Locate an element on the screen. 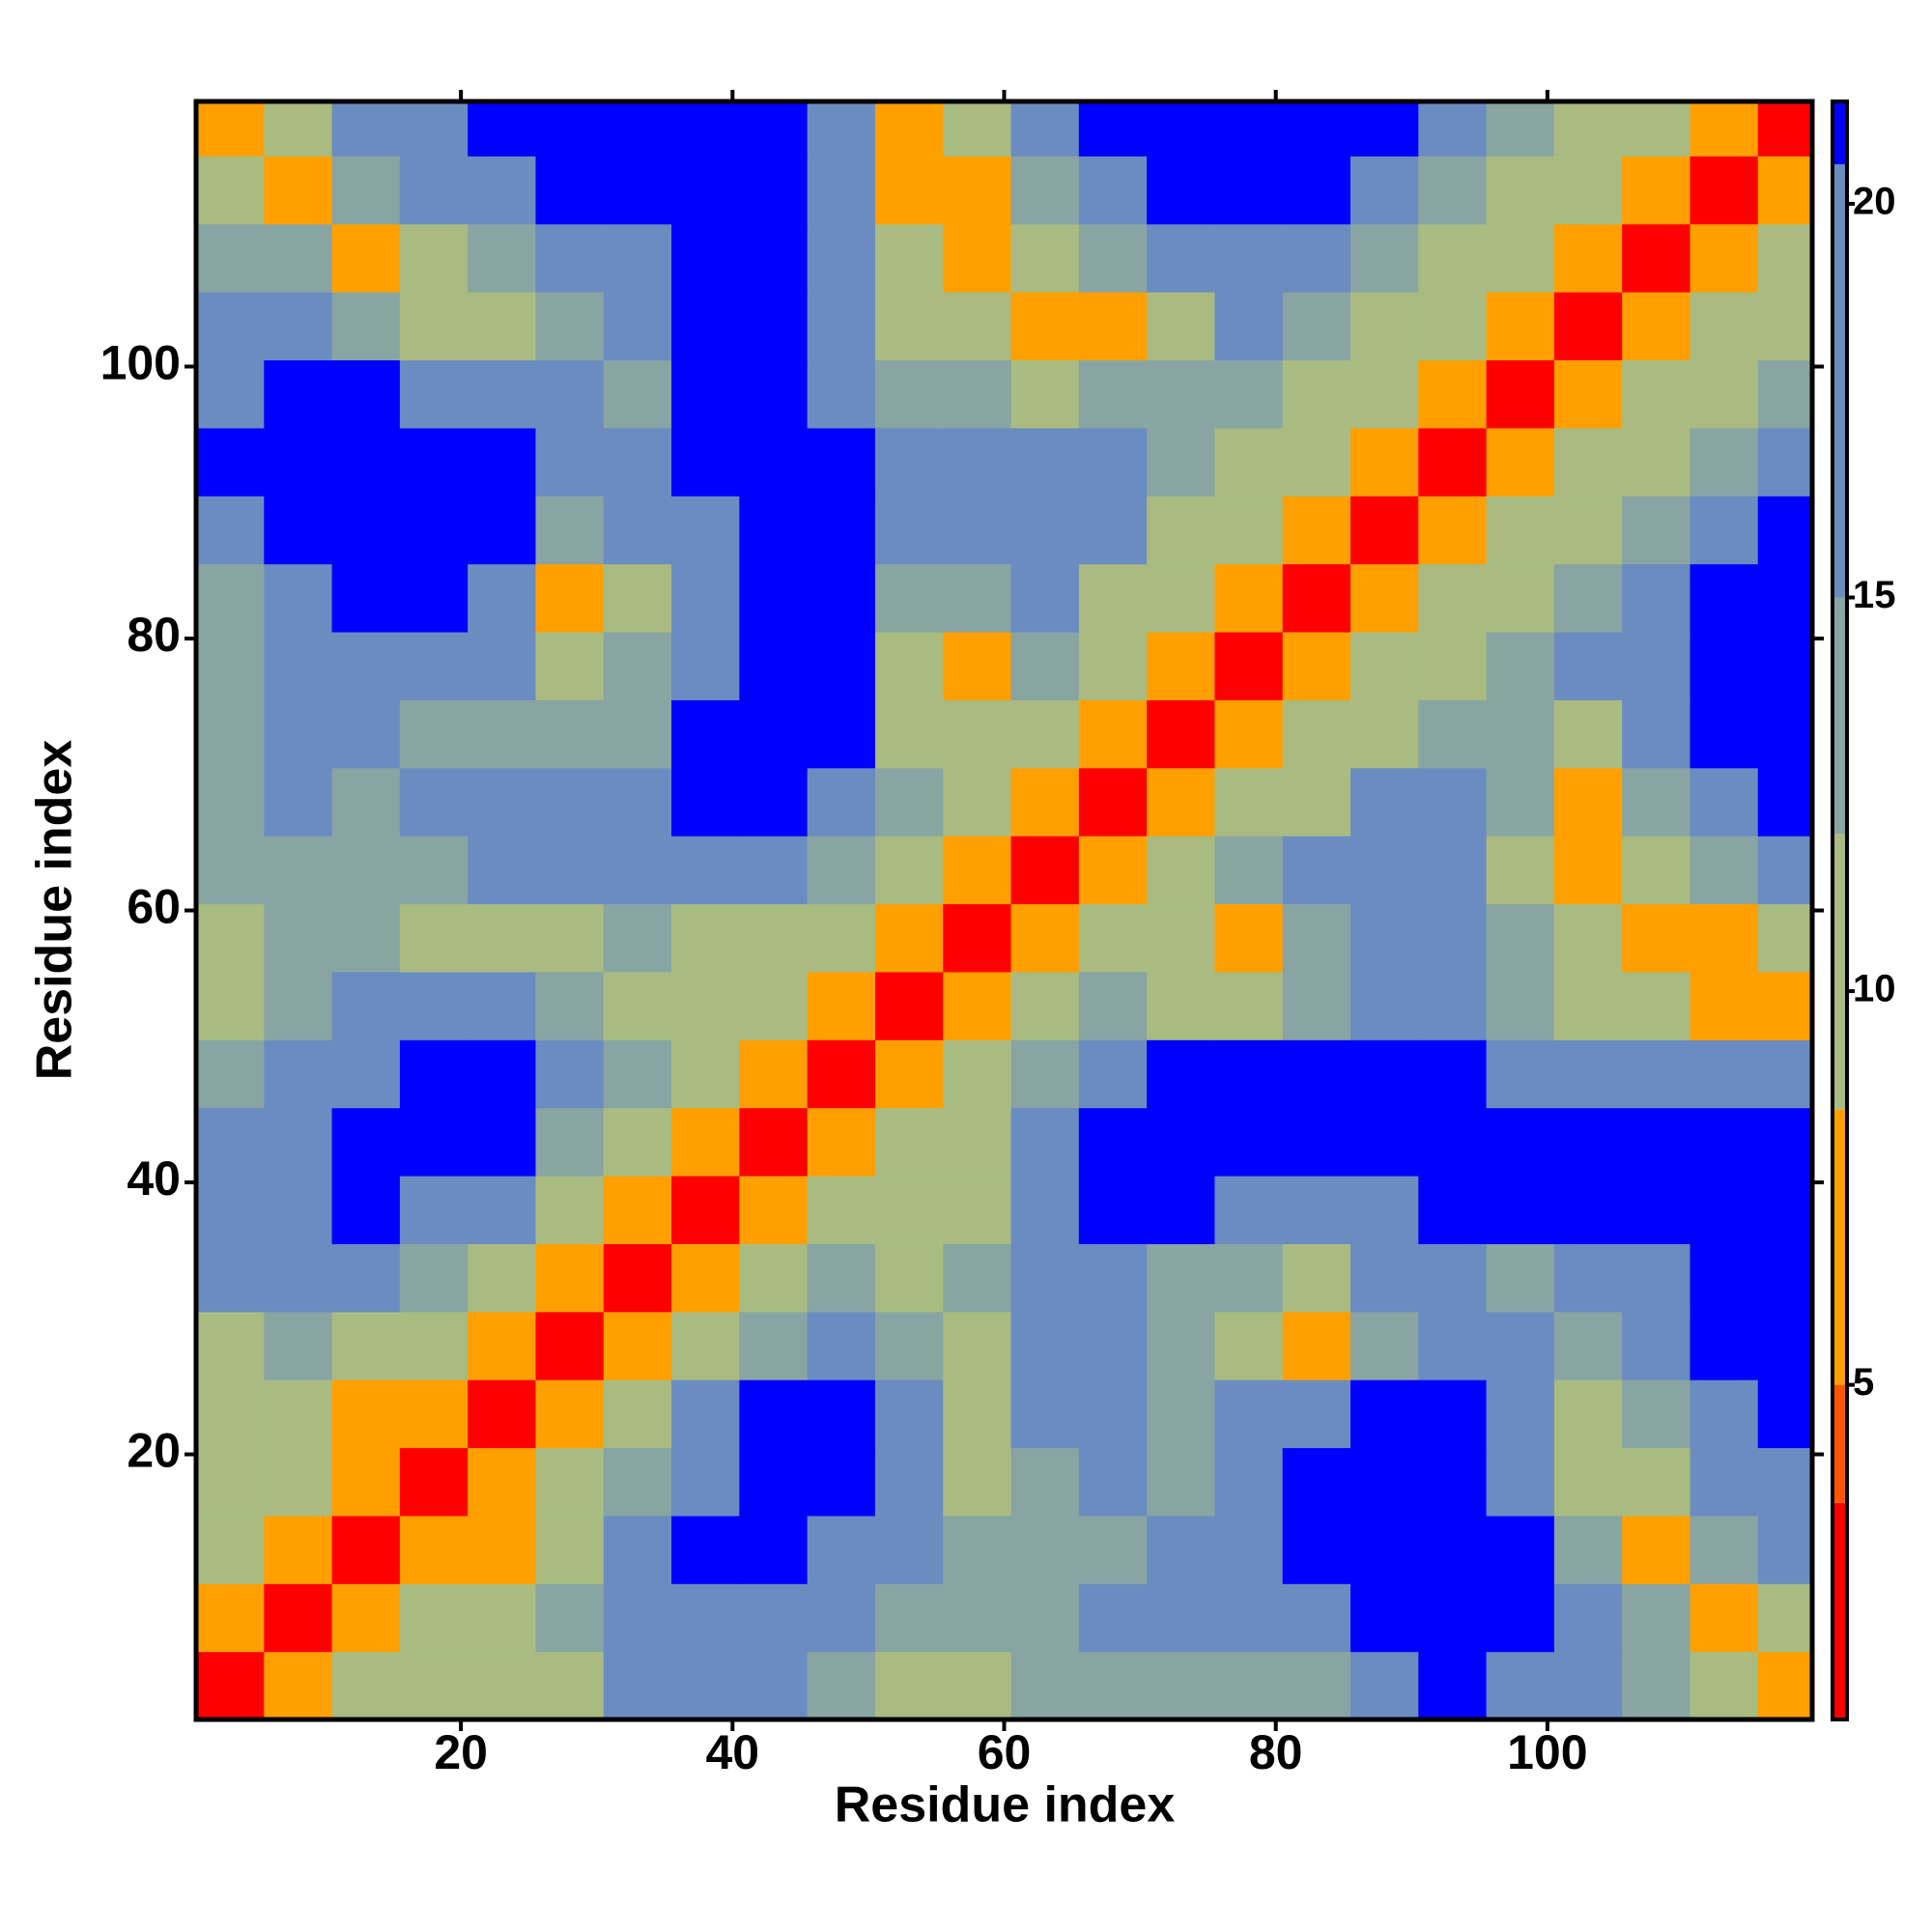  colorbar-bin is located at coordinates (1840, 1443).